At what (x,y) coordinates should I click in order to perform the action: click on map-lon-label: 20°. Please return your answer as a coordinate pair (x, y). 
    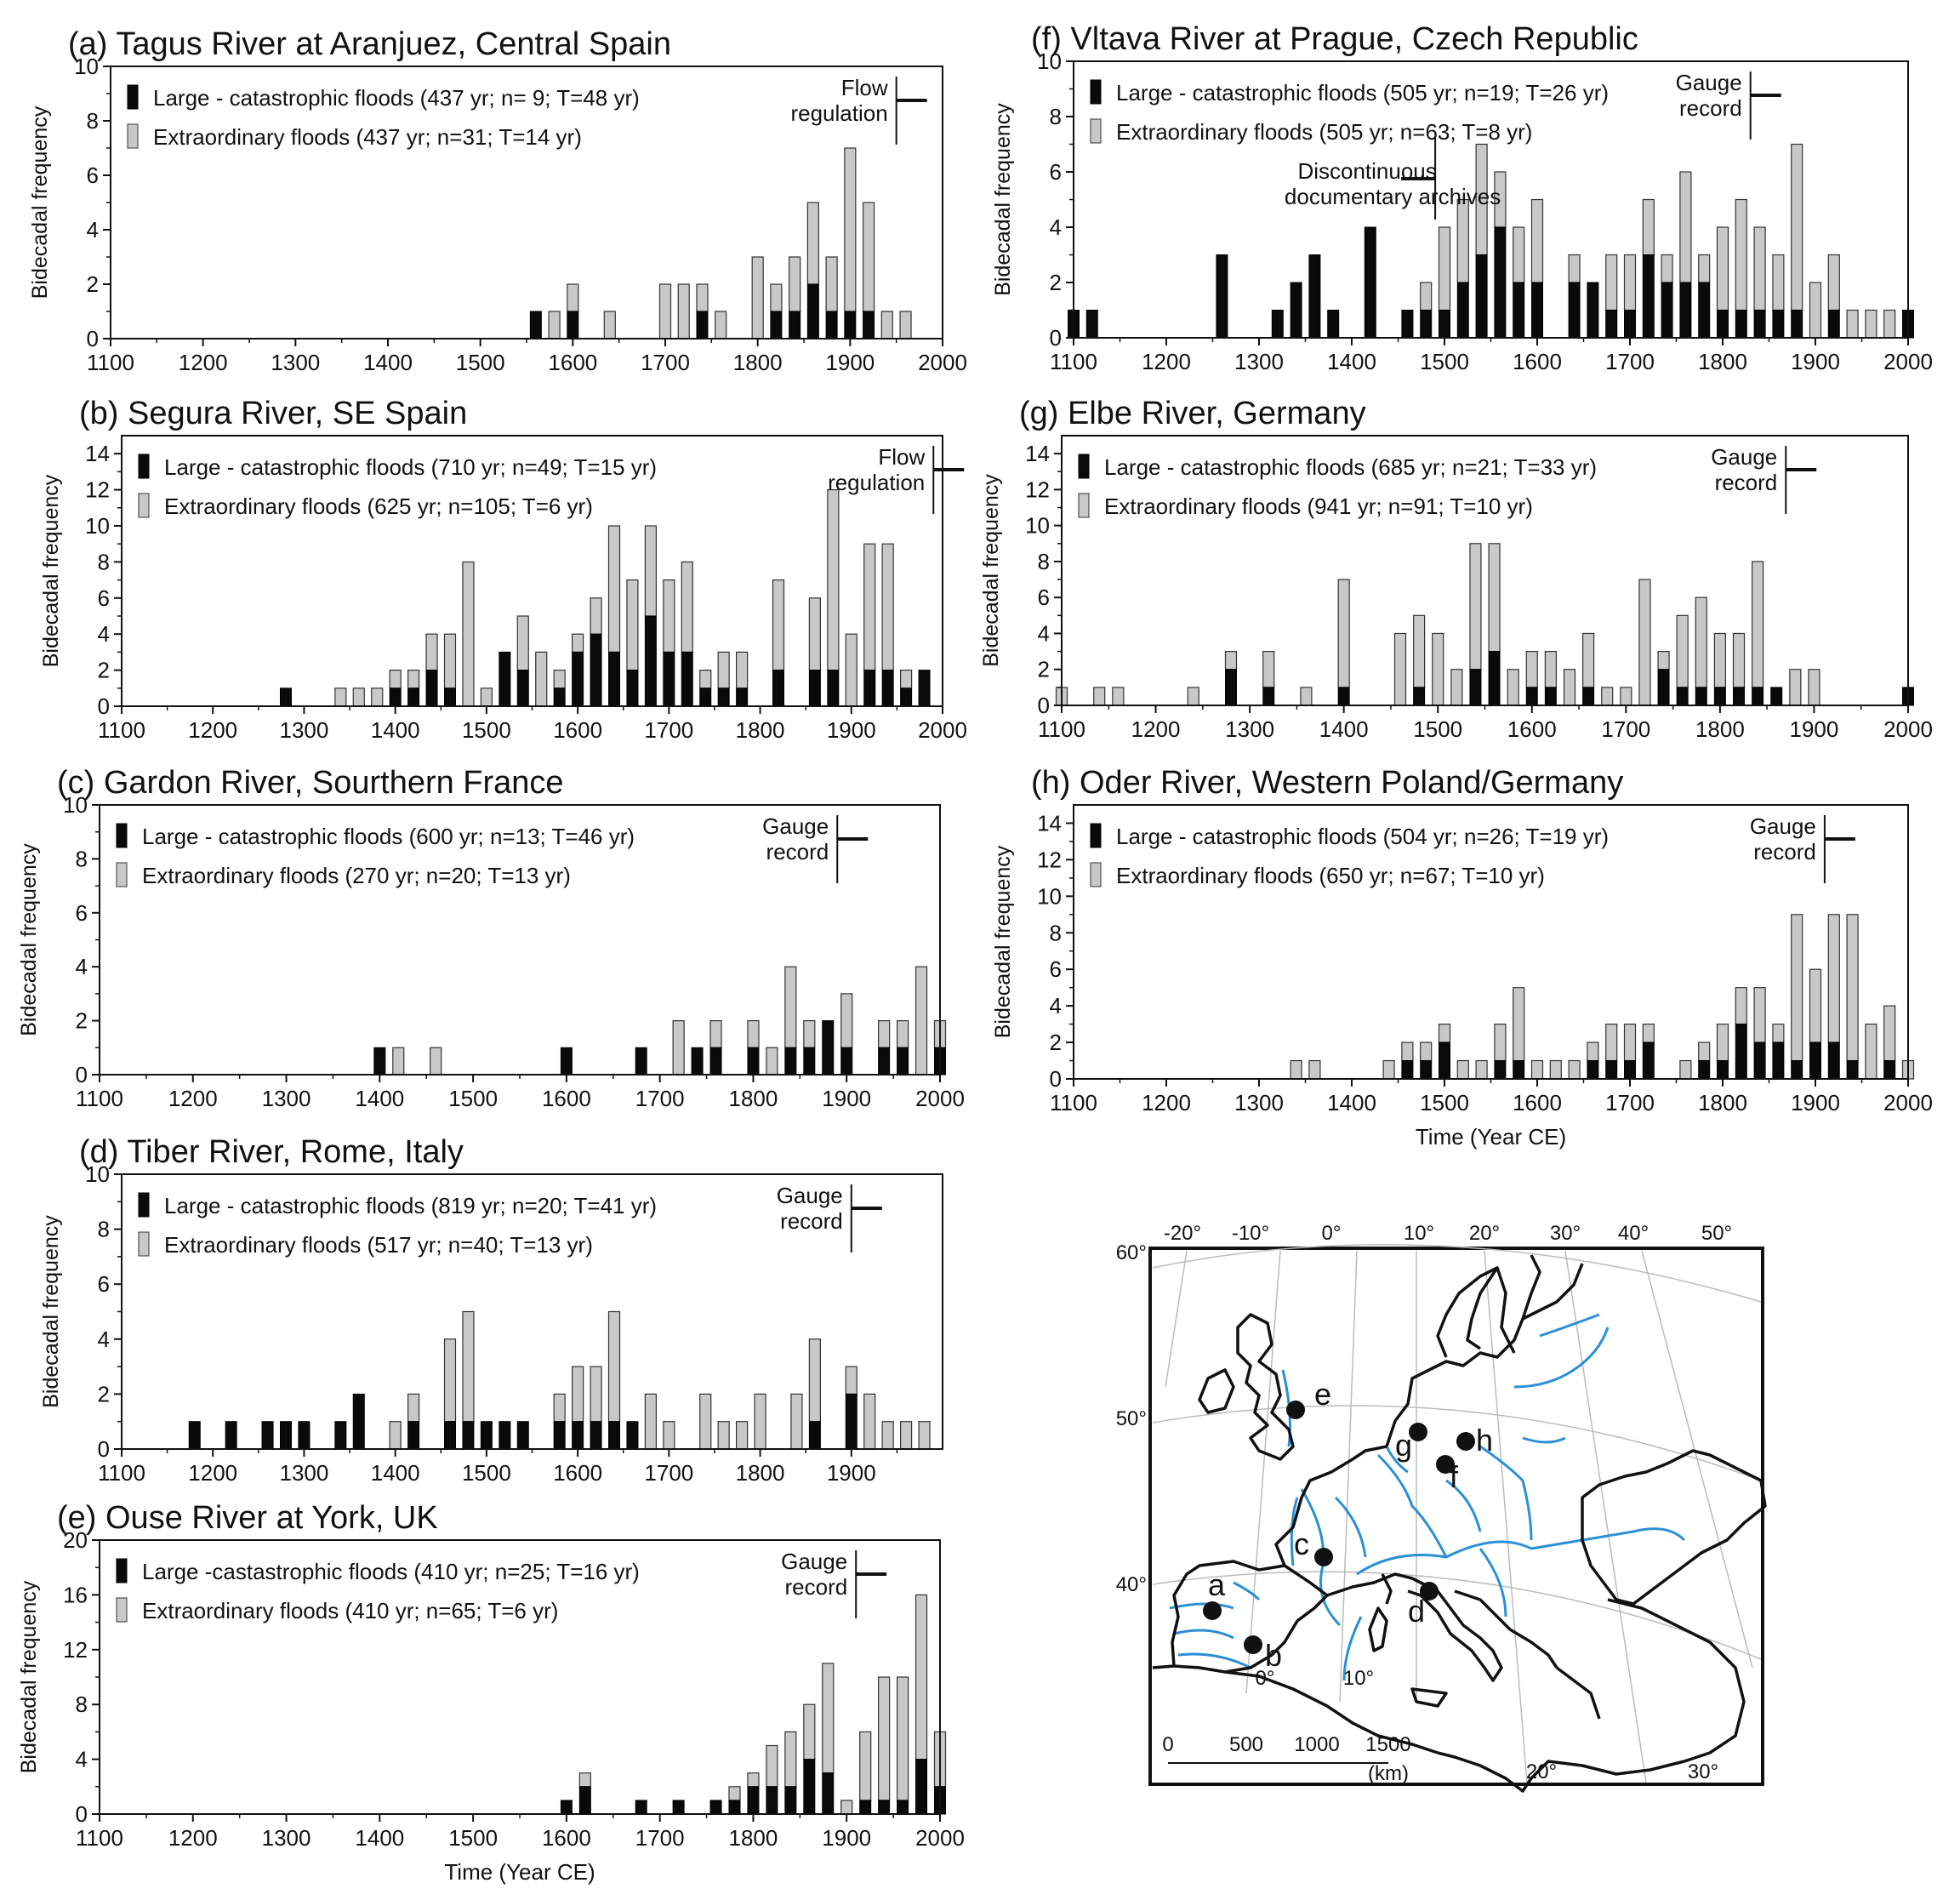
    Looking at the image, I should click on (1484, 1233).